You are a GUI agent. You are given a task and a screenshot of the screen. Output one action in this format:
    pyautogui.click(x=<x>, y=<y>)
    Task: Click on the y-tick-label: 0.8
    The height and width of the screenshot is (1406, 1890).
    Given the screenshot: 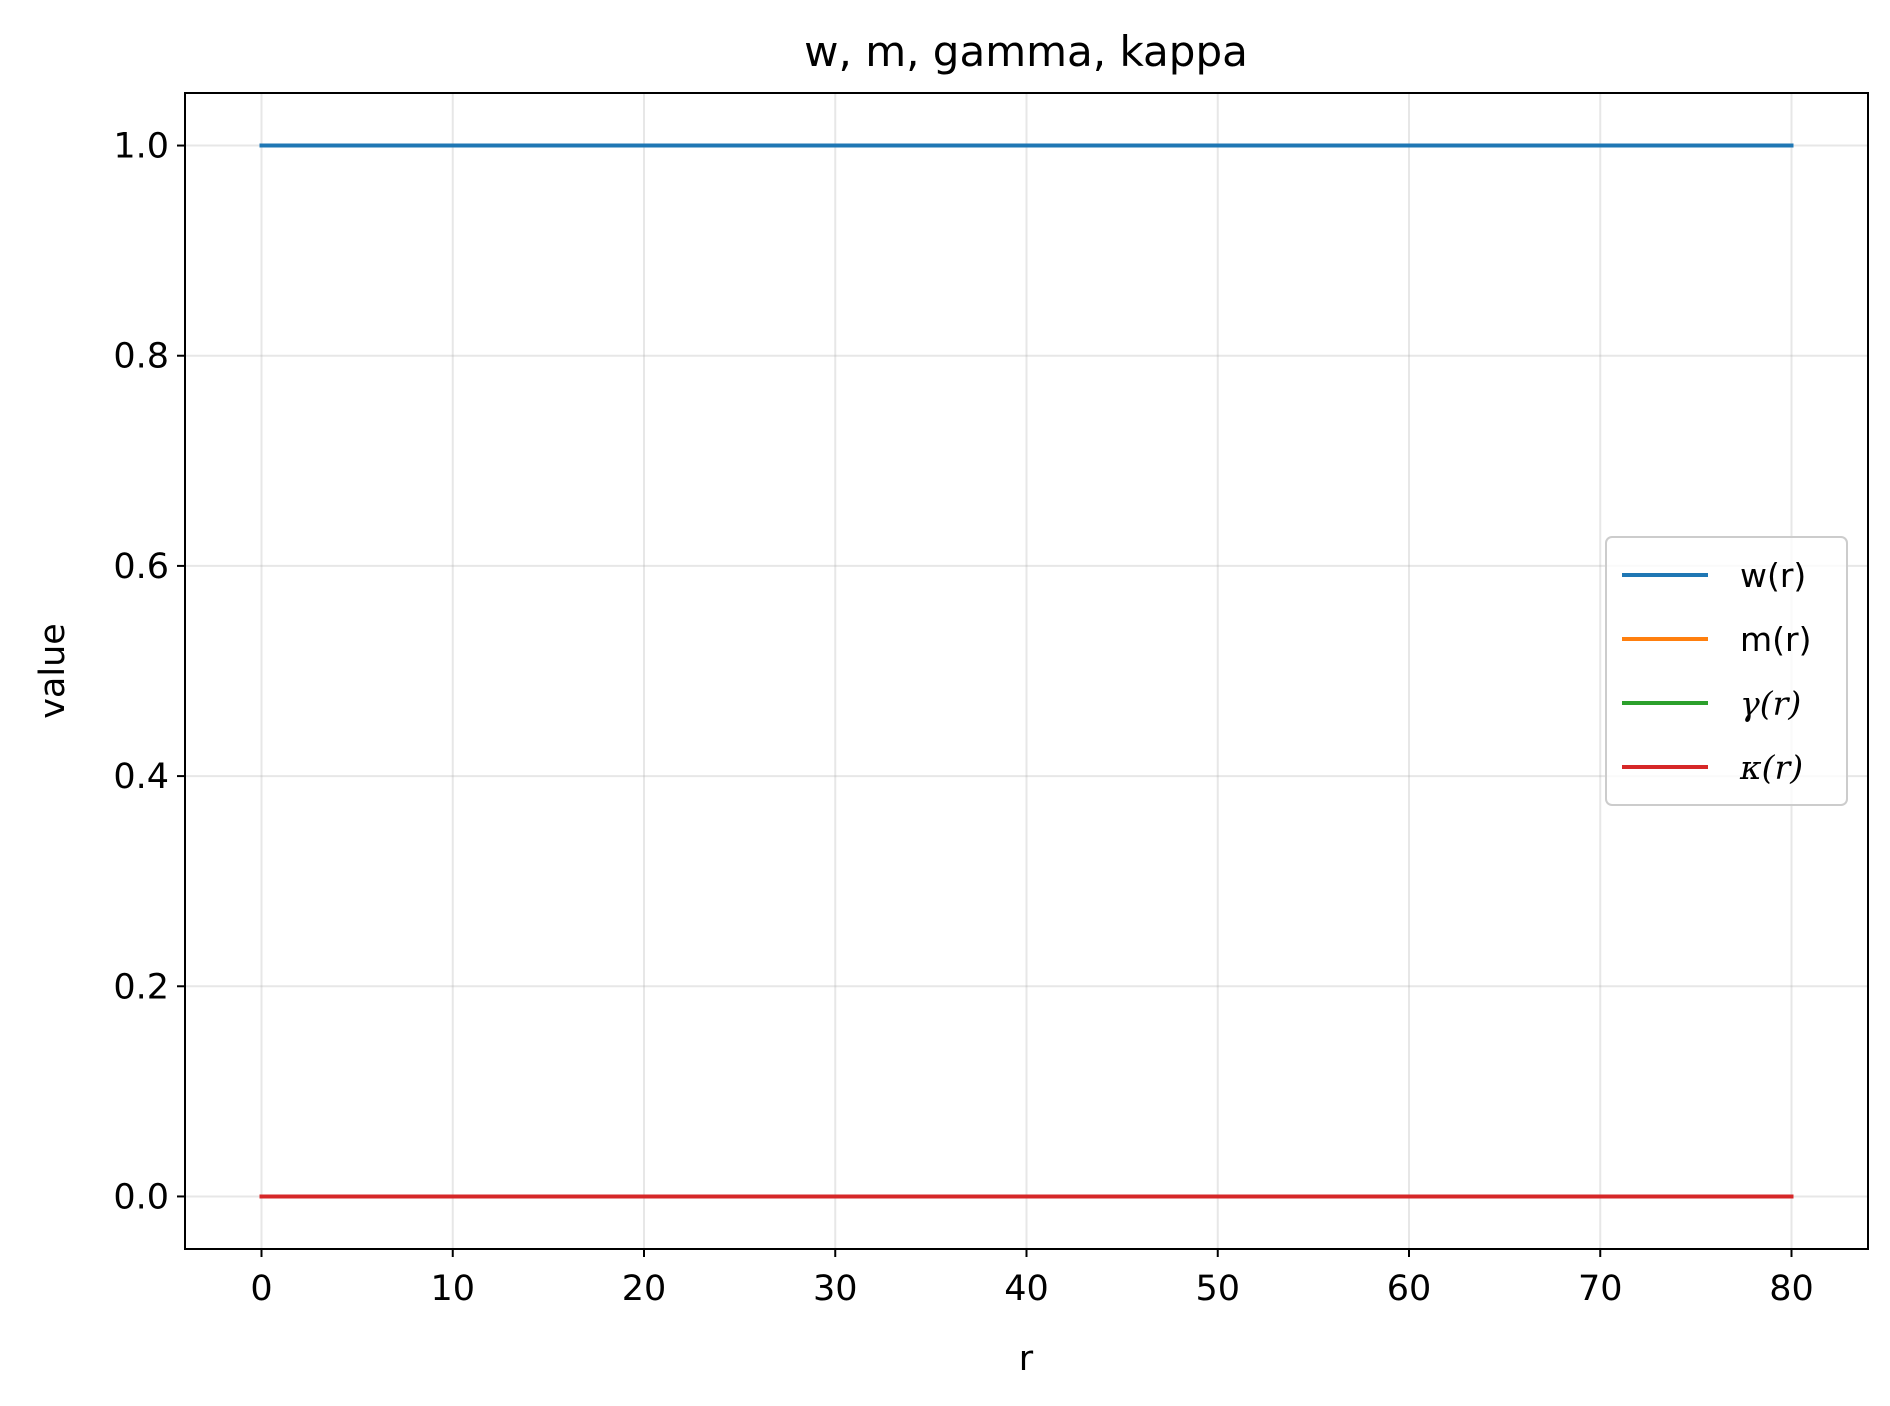 What is the action you would take?
    pyautogui.click(x=141, y=357)
    